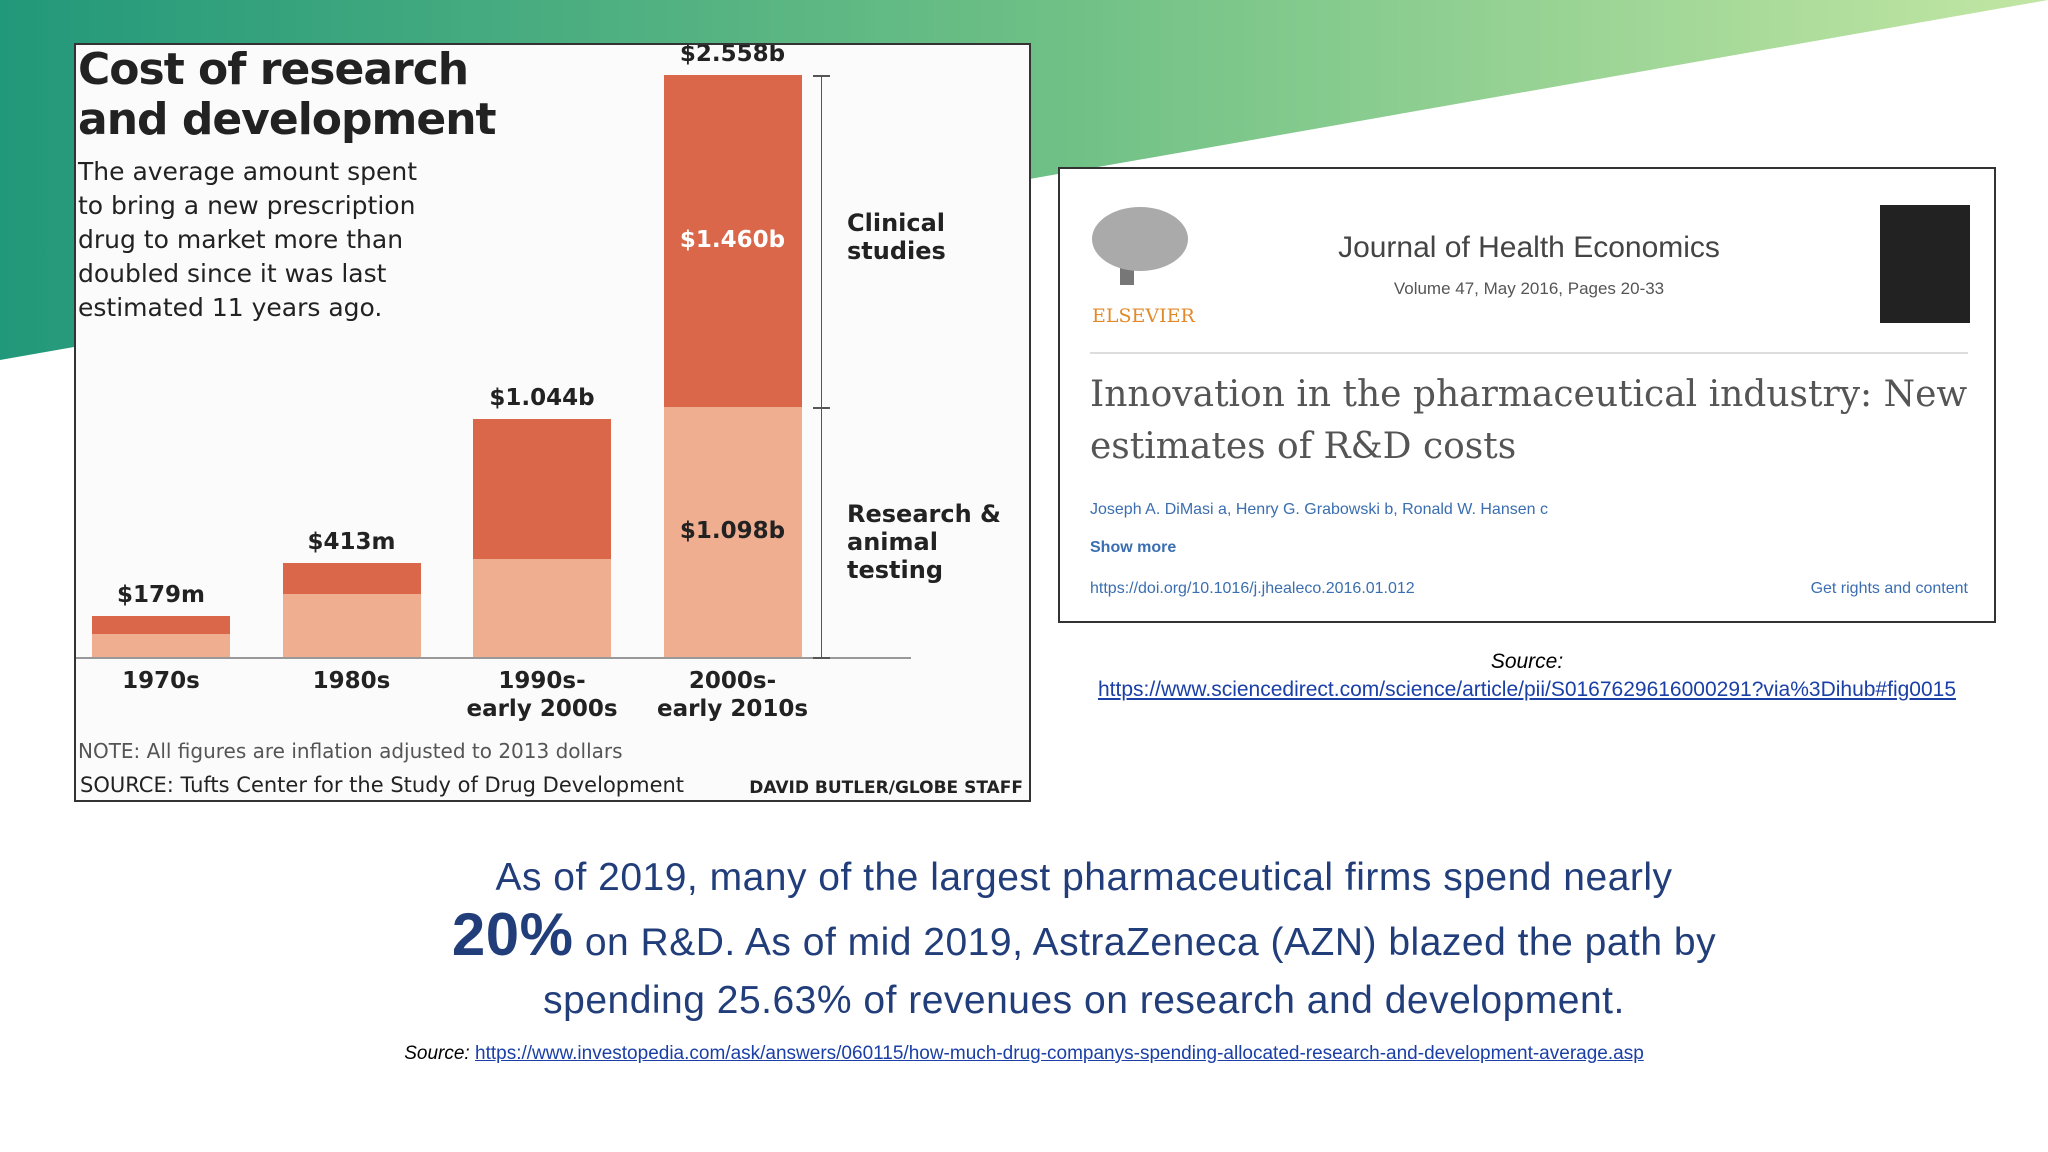 This screenshot has width=2048, height=1152. Describe the element at coordinates (542, 695) in the screenshot. I see `category-label: 1990s- early 2000s` at that location.